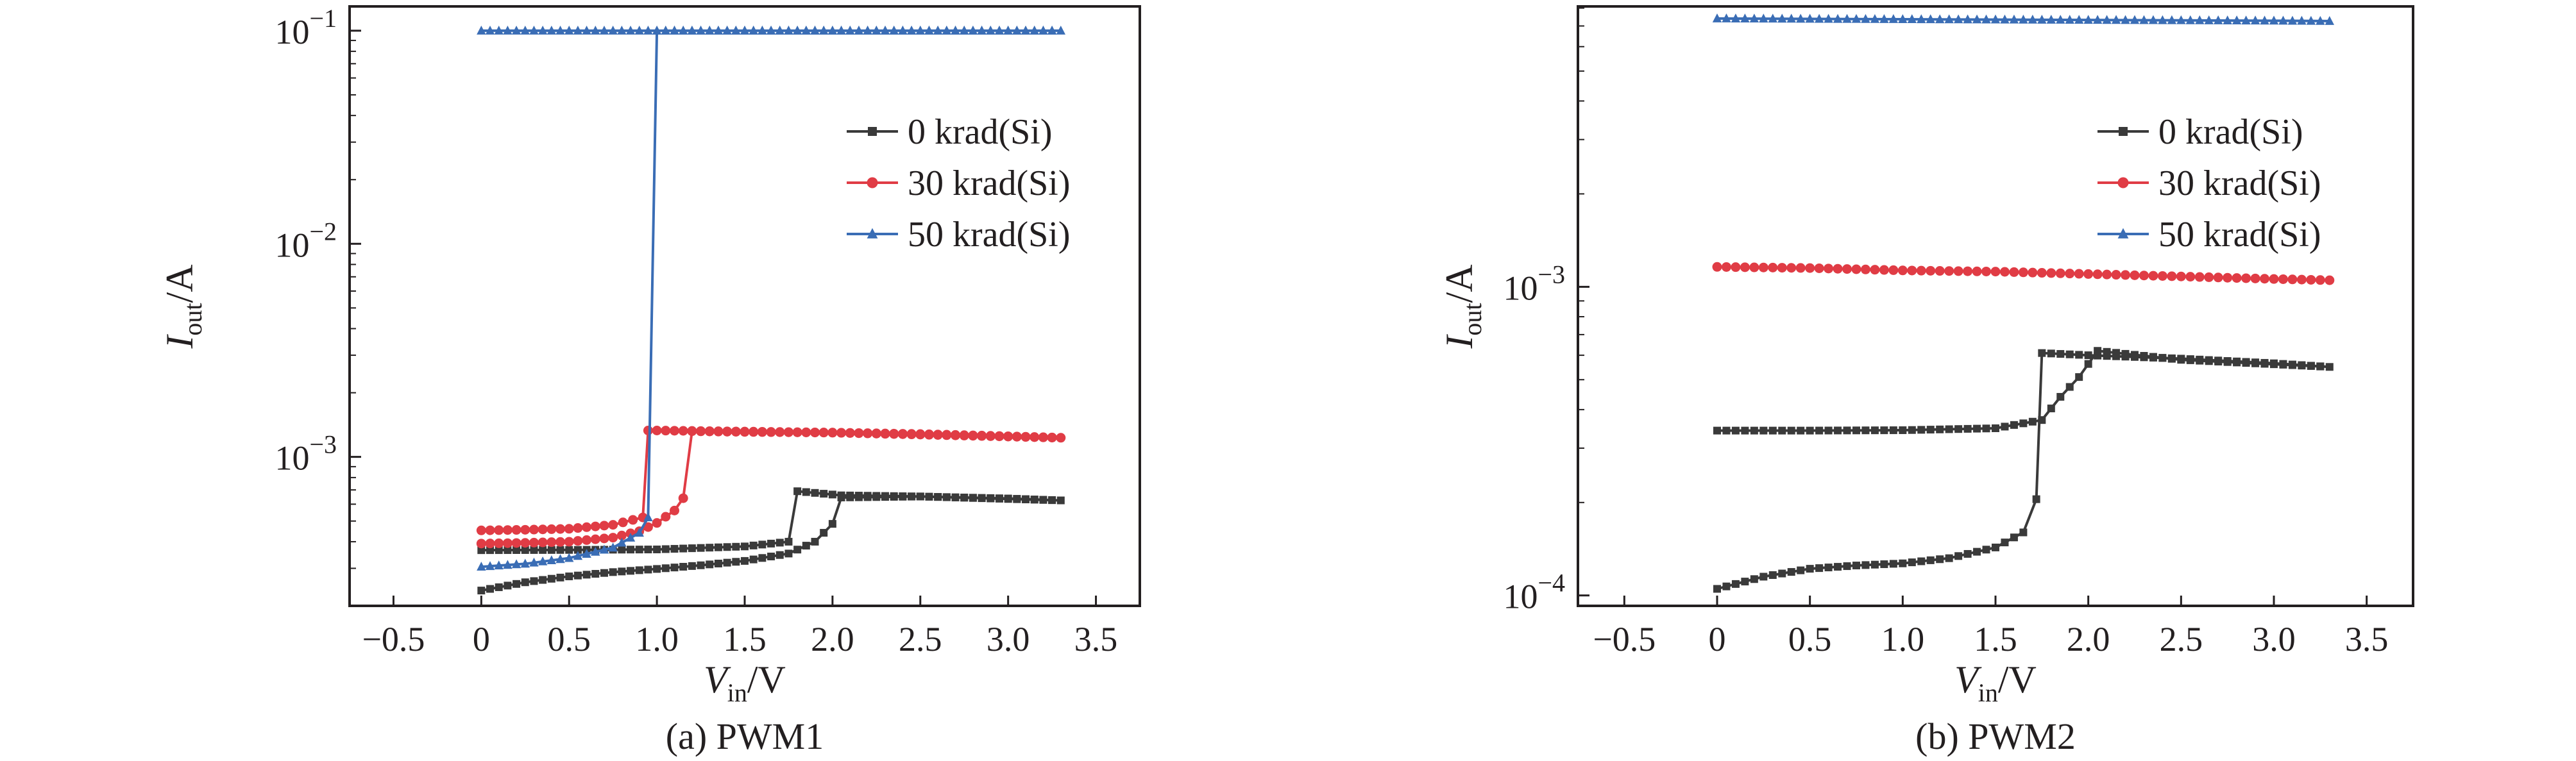 The height and width of the screenshot is (761, 2576). I want to click on x-tick-label: 2.0, so click(832, 639).